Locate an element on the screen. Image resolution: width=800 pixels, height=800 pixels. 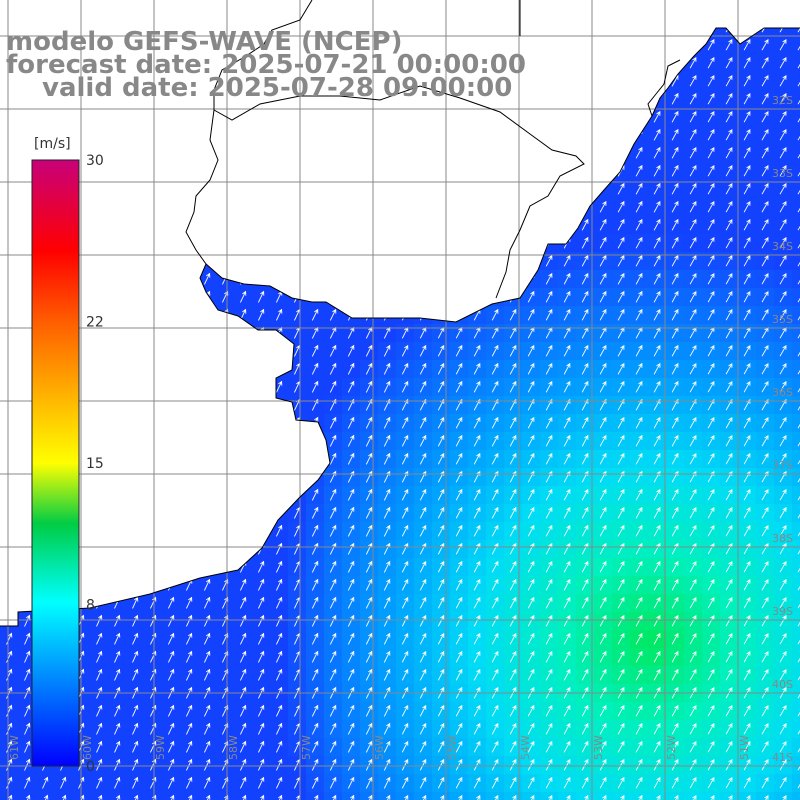
lat-label: 39S is located at coordinates (782, 611).